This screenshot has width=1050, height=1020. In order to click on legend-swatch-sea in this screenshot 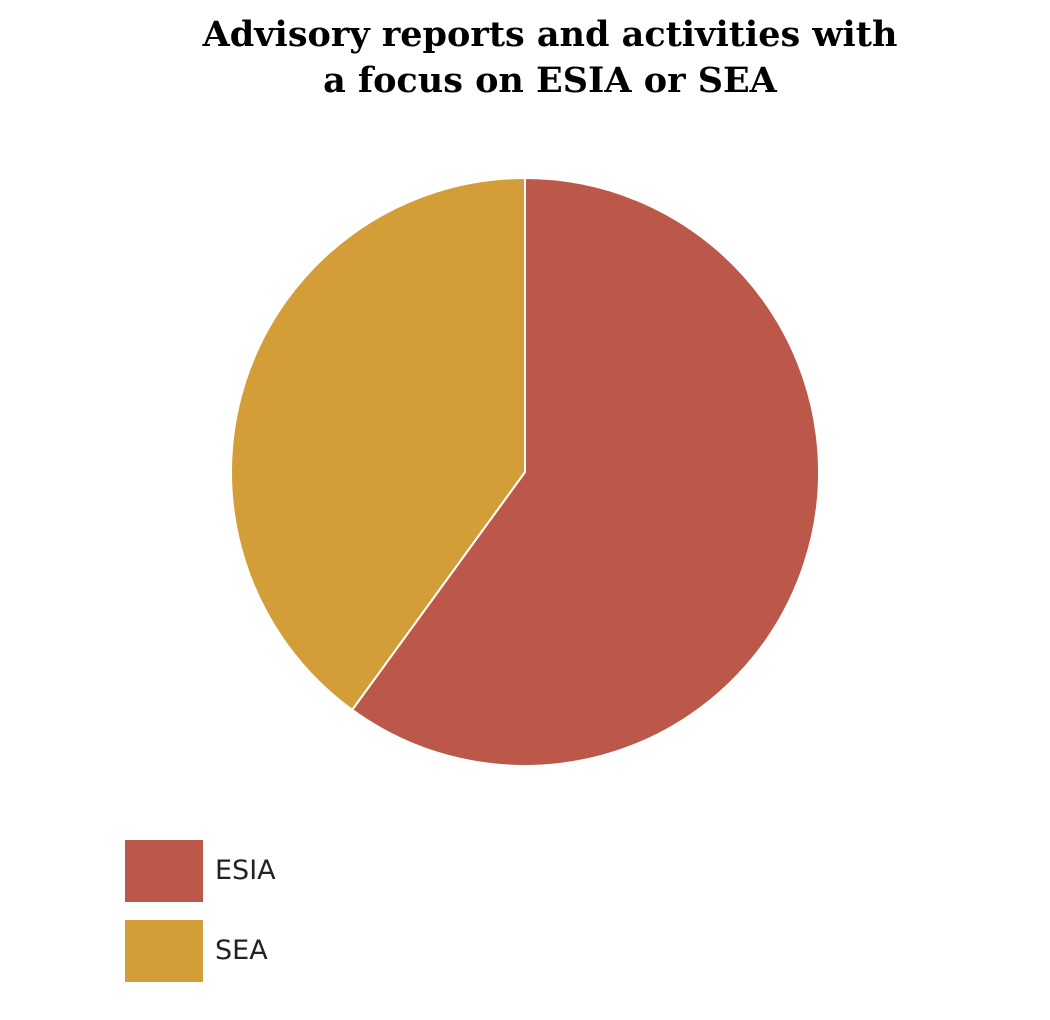, I will do `click(164, 951)`.